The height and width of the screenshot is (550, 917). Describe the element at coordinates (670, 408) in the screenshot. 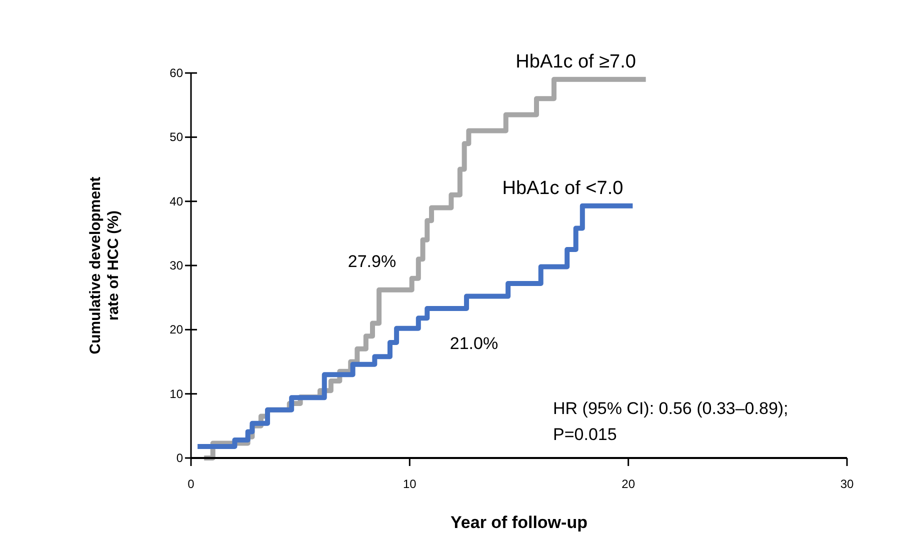

I see `annotation: HR (95% CI): 0.56 (0.33–0.89);` at that location.